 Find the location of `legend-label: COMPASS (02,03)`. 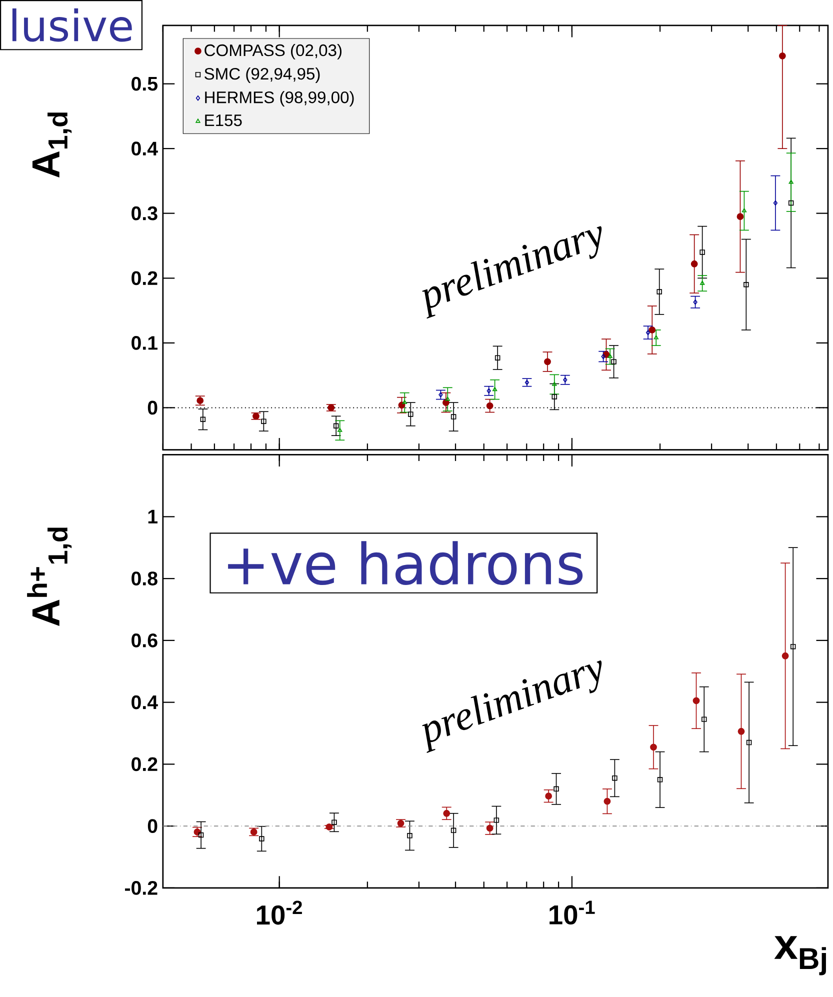

legend-label: COMPASS (02,03) is located at coordinates (273, 52).